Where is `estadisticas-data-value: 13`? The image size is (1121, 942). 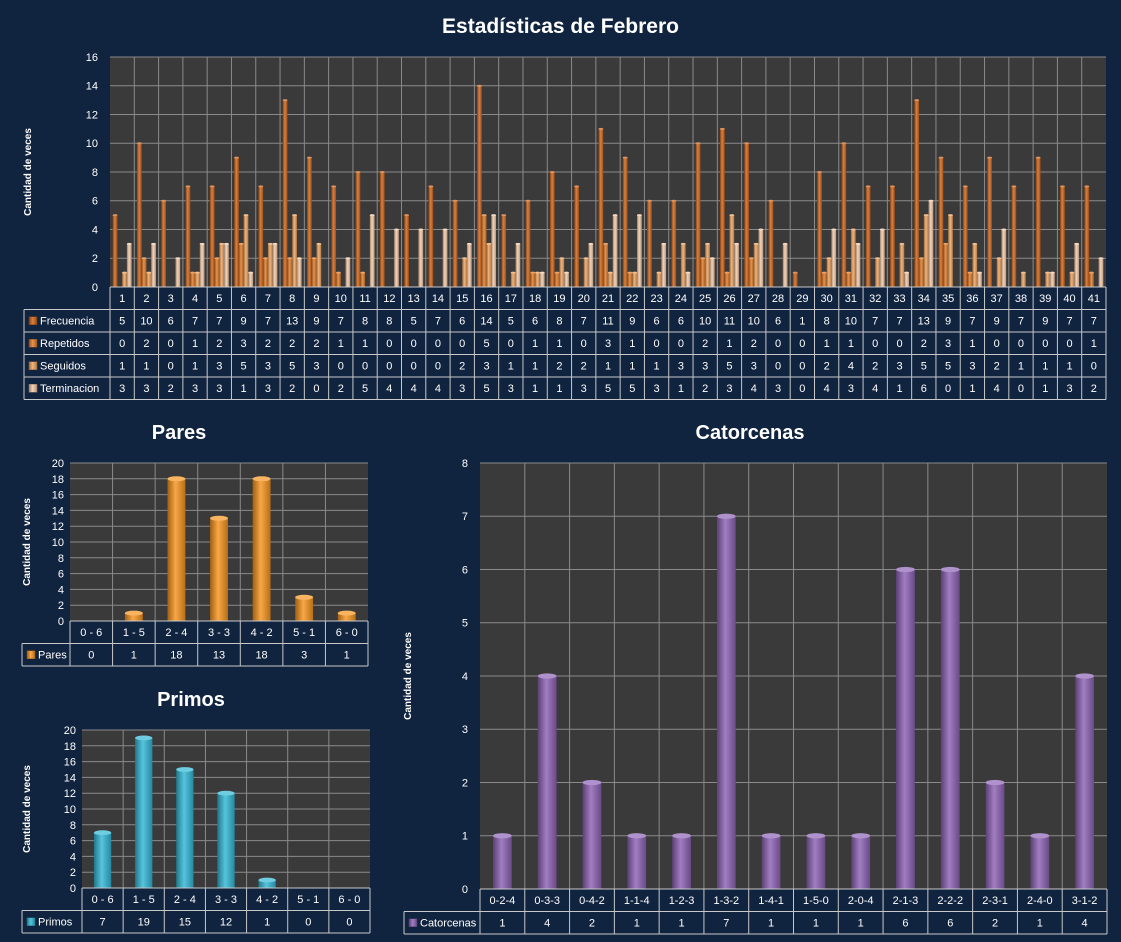 estadisticas-data-value: 13 is located at coordinates (924, 322).